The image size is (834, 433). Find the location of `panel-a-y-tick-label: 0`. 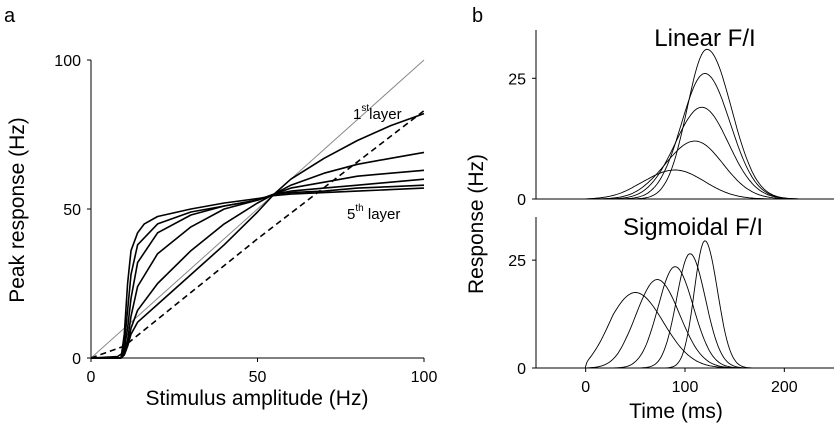

panel-a-y-tick-label: 0 is located at coordinates (76, 359).